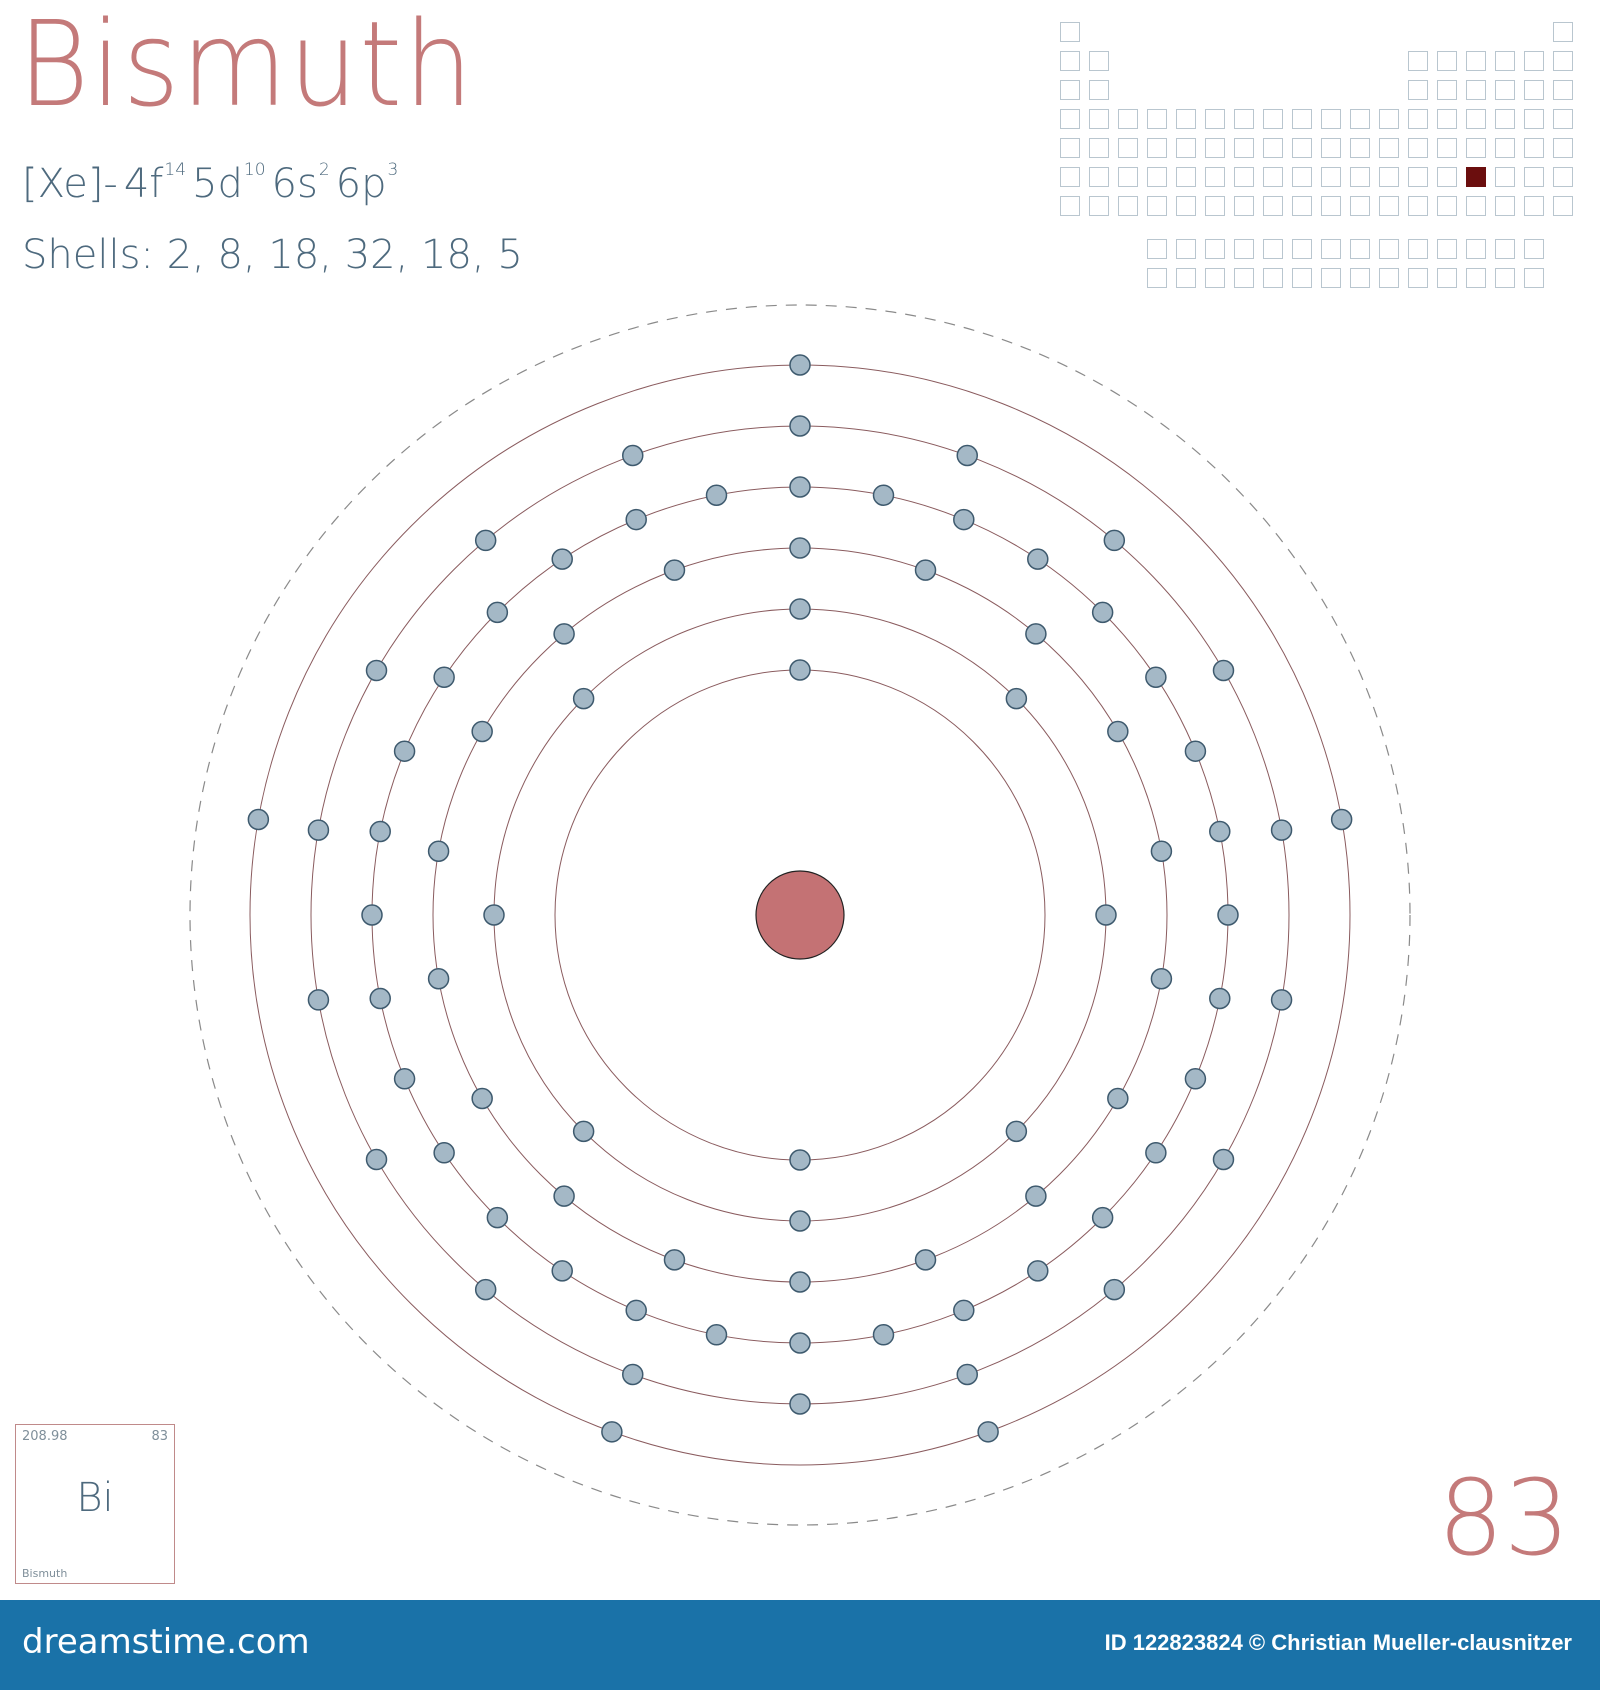 Image resolution: width=1600 pixels, height=1690 pixels. What do you see at coordinates (361, 184) in the screenshot?
I see `orbital-label: 6p` at bounding box center [361, 184].